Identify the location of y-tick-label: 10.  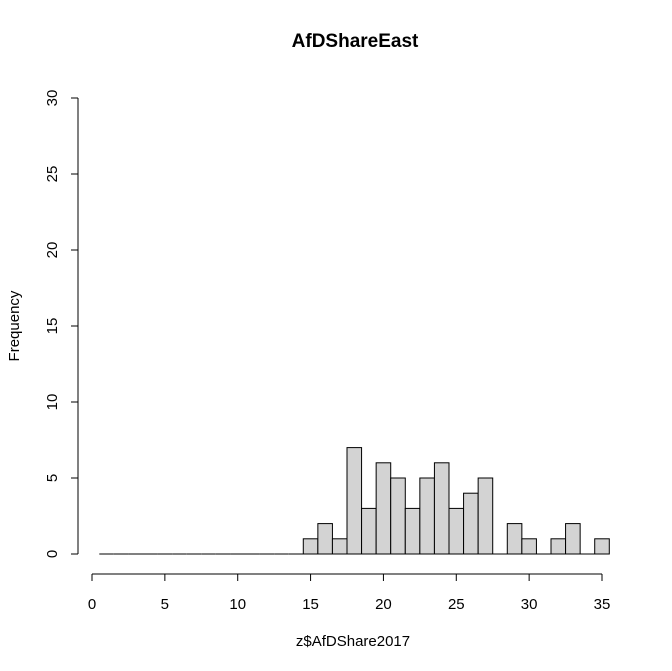
(52, 402).